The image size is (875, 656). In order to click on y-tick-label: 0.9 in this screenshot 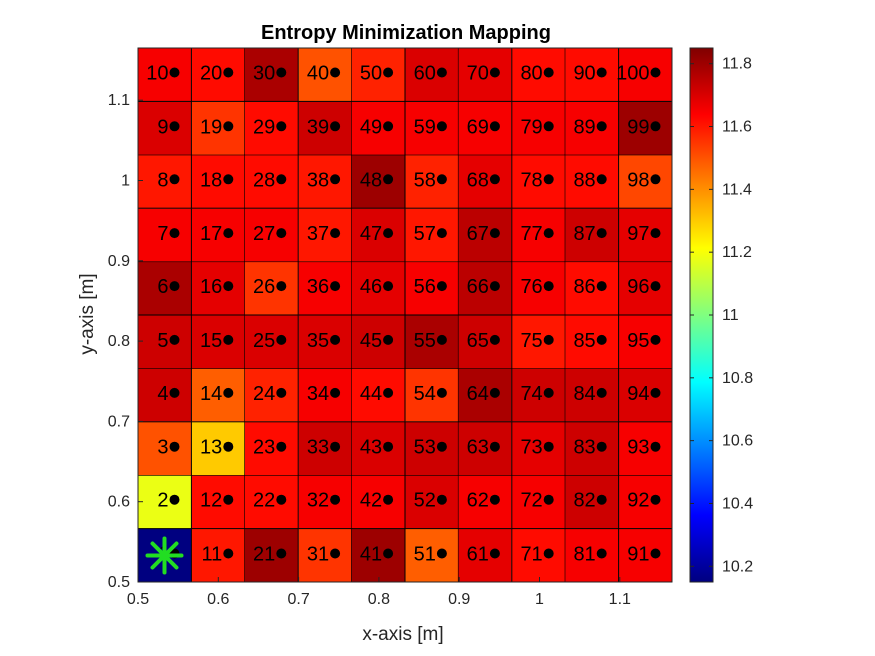, I will do `click(119, 261)`.